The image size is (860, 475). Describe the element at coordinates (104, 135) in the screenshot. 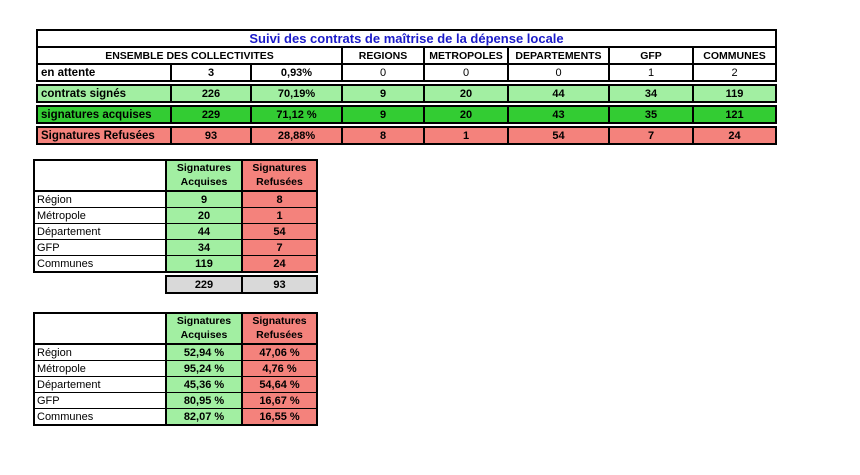

I see `row-label: Signatures Refusées` at that location.